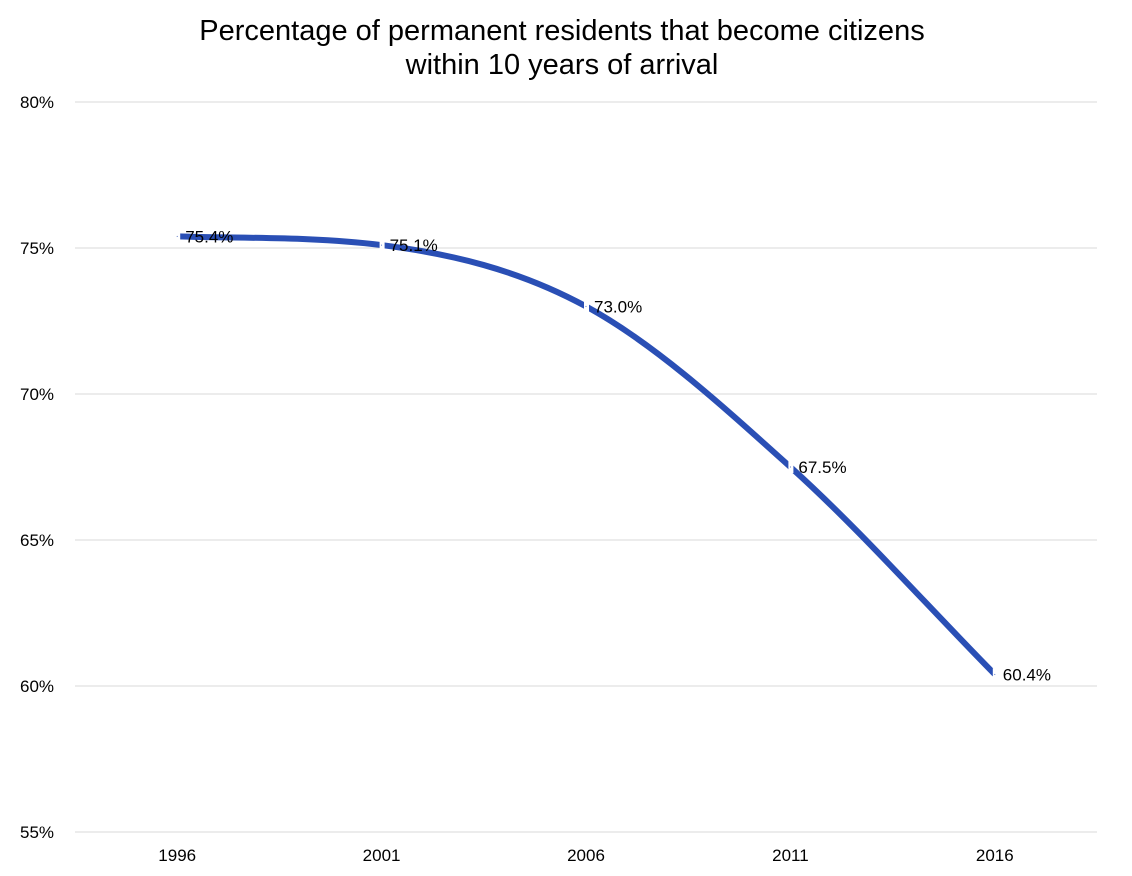 The width and height of the screenshot is (1132, 876). What do you see at coordinates (37, 467) in the screenshot?
I see `y-axis-tick-labels: 55% 60% 65% 70% 75% 80%` at bounding box center [37, 467].